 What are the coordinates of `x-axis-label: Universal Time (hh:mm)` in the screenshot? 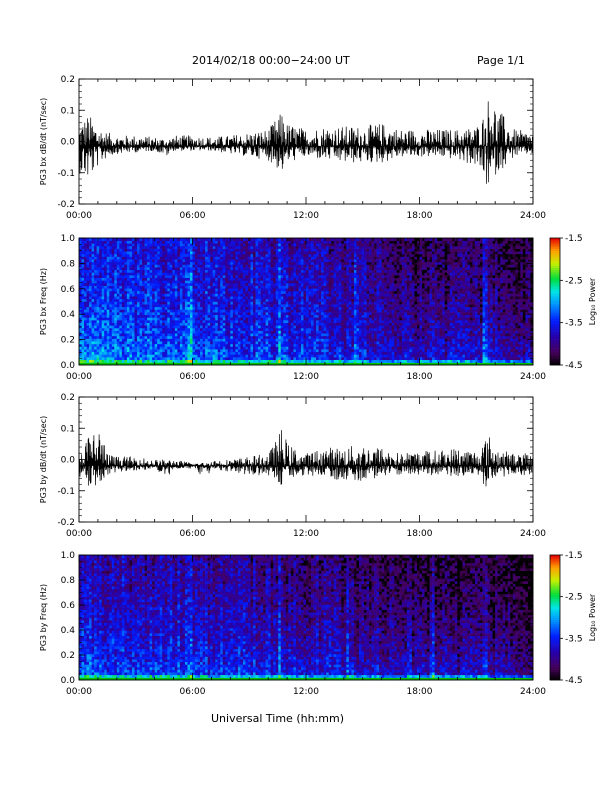 It's located at (277, 718).